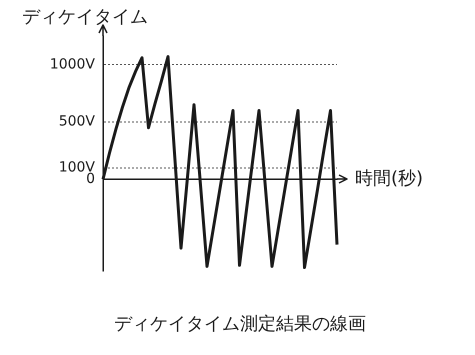  What do you see at coordinates (73, 64) in the screenshot?
I see `y-tick-label: 1000V` at bounding box center [73, 64].